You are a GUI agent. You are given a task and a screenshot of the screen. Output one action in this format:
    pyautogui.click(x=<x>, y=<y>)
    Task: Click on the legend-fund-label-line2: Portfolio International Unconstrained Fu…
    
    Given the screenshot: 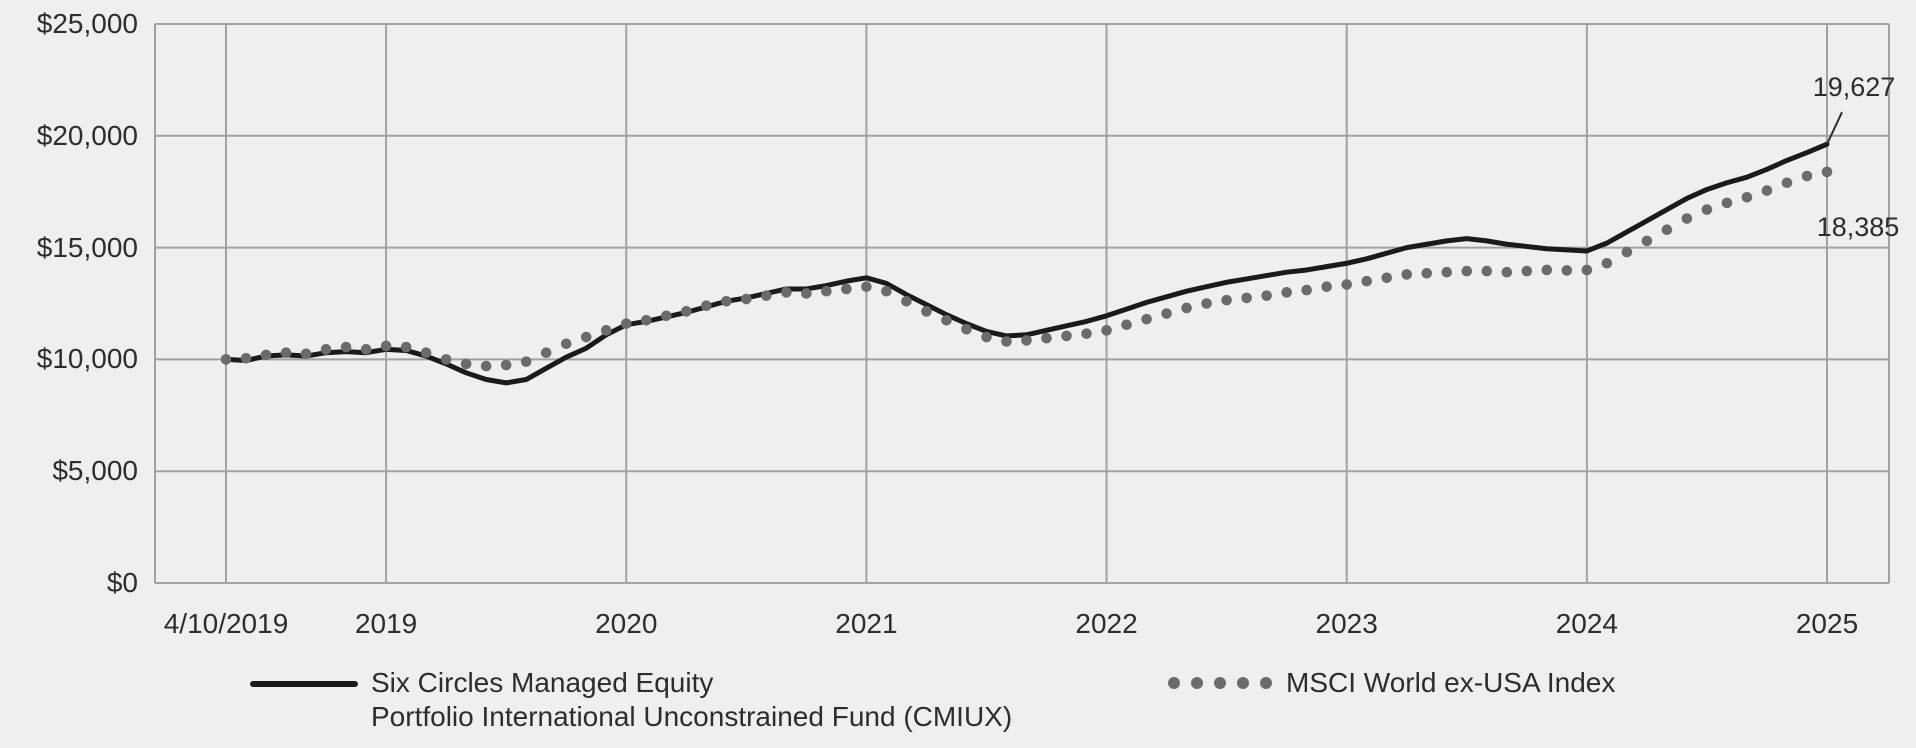 What is the action you would take?
    pyautogui.click(x=692, y=716)
    